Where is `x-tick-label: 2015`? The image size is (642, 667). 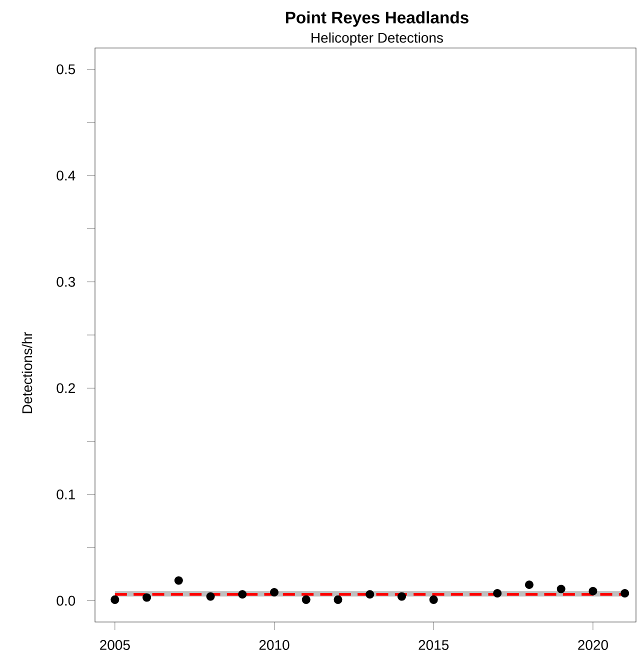
x-tick-label: 2015 is located at coordinates (433, 645).